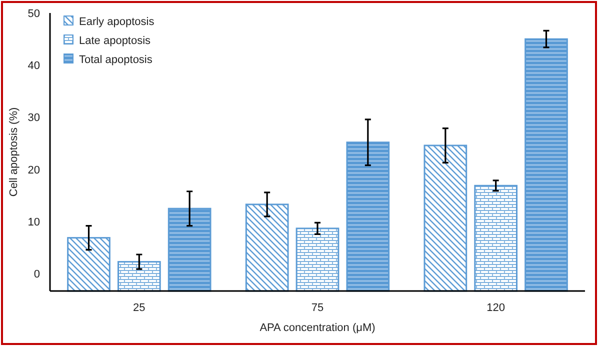 This screenshot has width=600, height=348. Describe the element at coordinates (116, 60) in the screenshot. I see `legend-label: Total apoptosis` at that location.